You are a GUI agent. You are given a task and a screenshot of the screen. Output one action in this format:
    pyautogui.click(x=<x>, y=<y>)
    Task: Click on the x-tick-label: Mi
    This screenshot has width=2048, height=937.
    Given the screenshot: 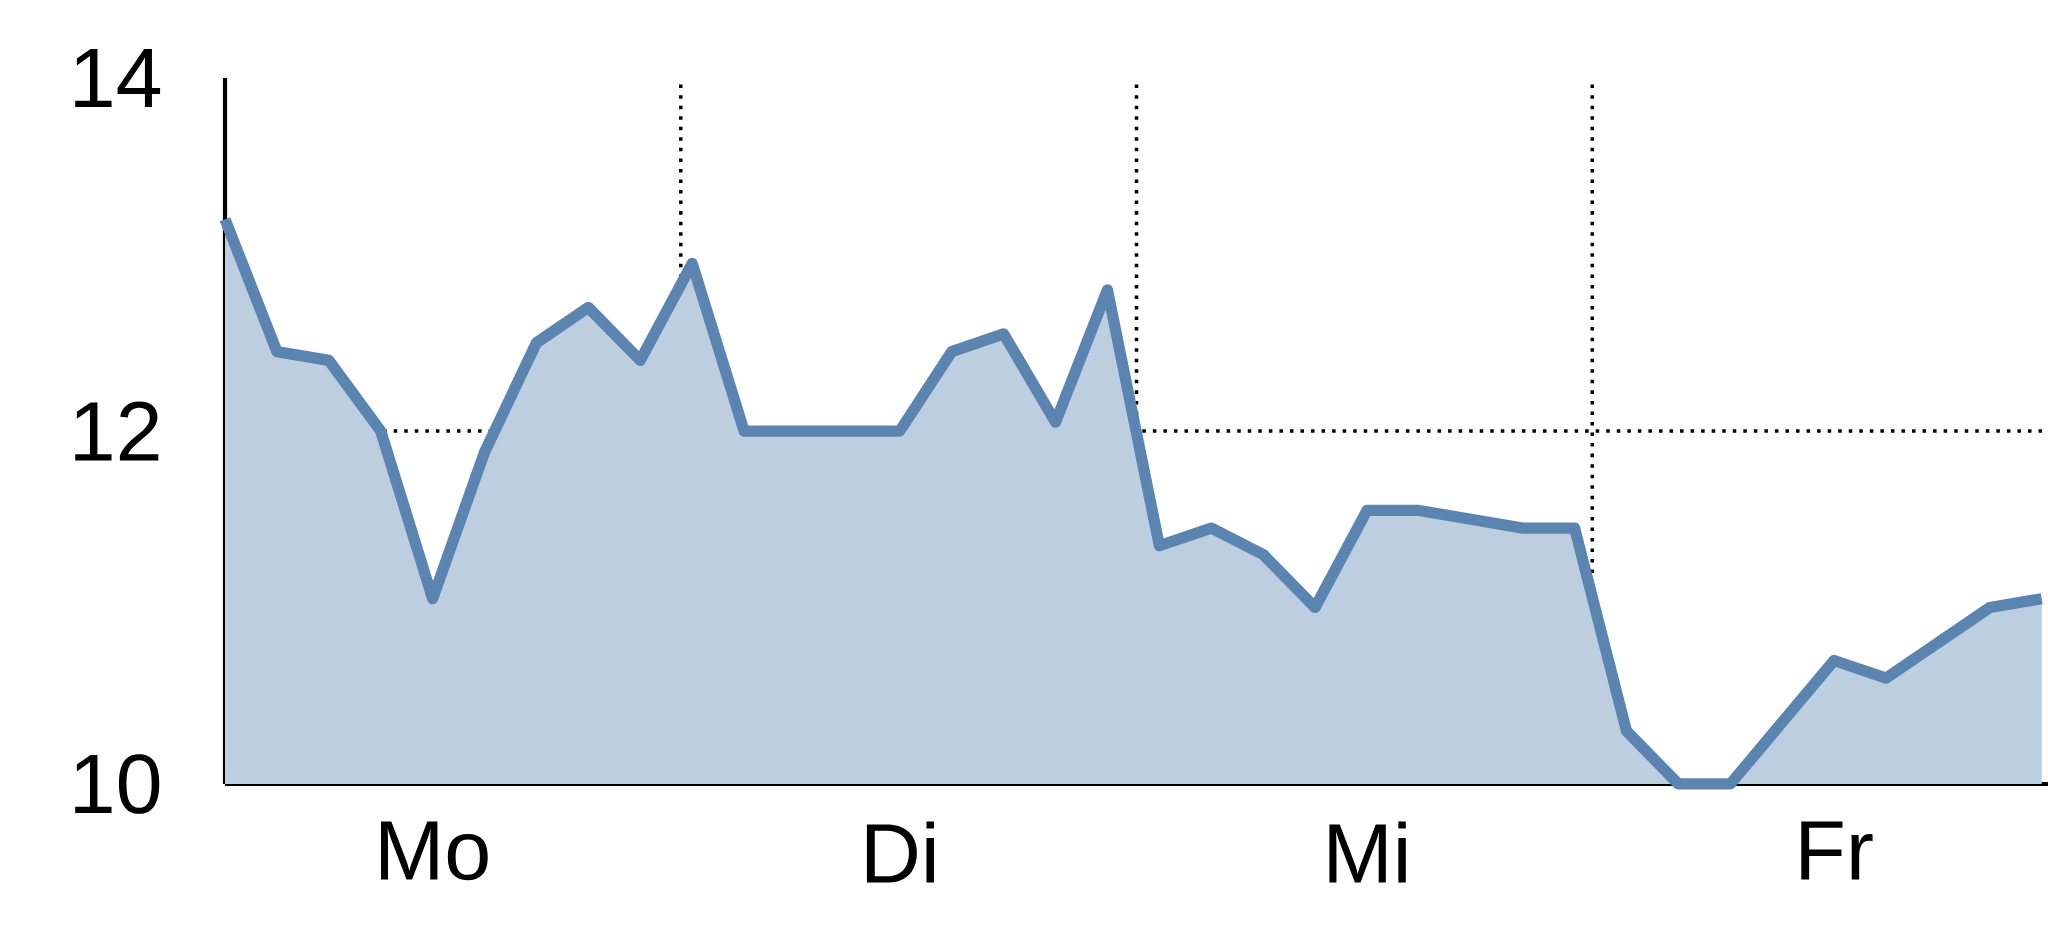 What is the action you would take?
    pyautogui.click(x=1367, y=852)
    